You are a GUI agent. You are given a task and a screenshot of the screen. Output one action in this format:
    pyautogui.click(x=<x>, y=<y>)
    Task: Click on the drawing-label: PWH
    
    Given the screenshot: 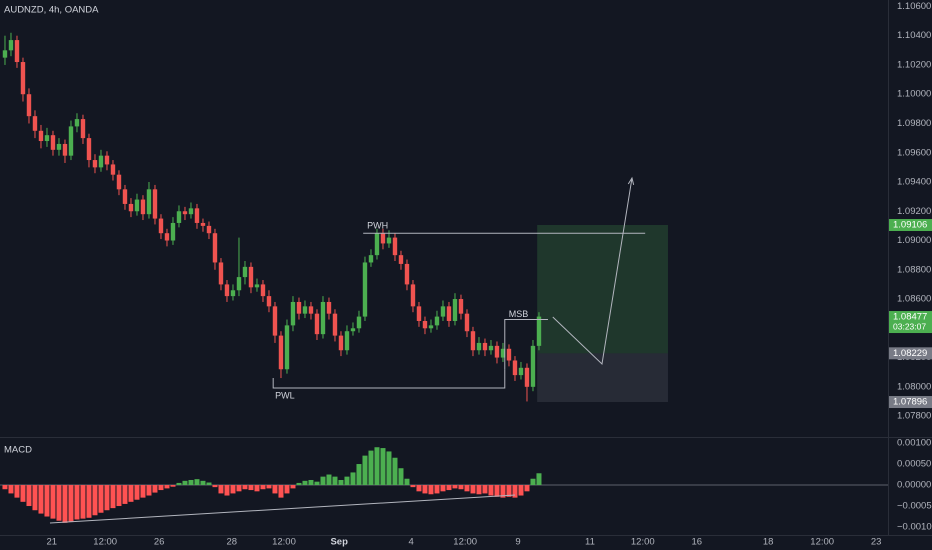 What is the action you would take?
    pyautogui.click(x=377, y=226)
    